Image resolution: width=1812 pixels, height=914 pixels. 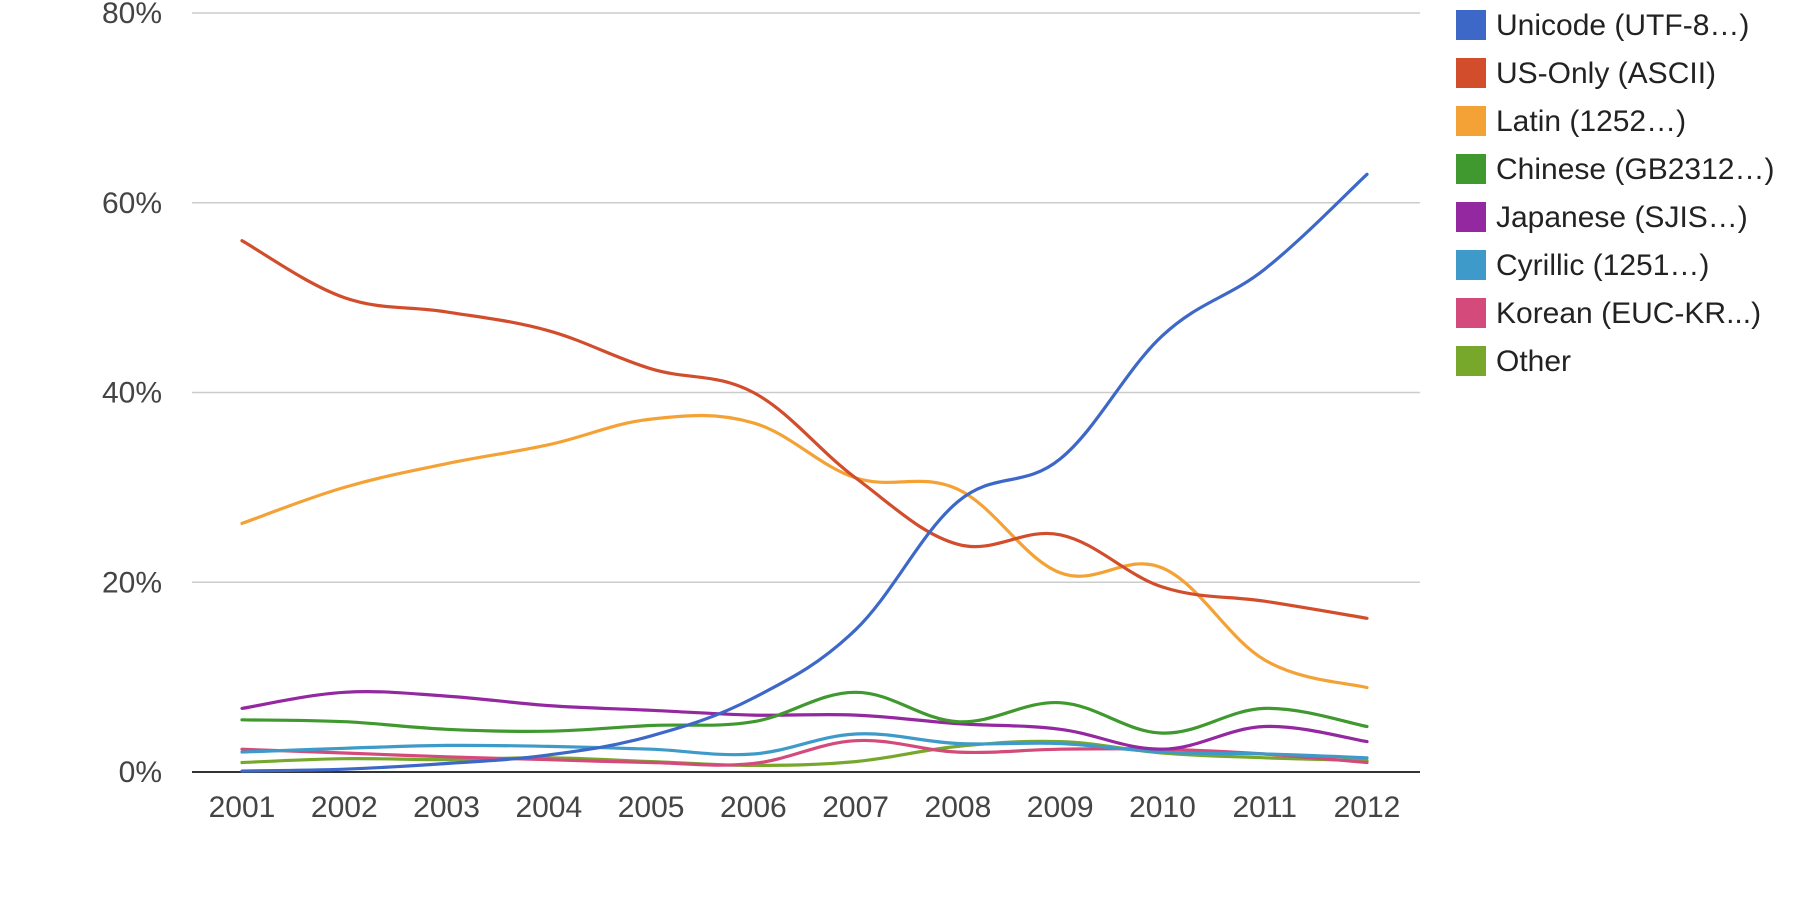 What do you see at coordinates (446, 807) in the screenshot?
I see `x-tick-label: 2003` at bounding box center [446, 807].